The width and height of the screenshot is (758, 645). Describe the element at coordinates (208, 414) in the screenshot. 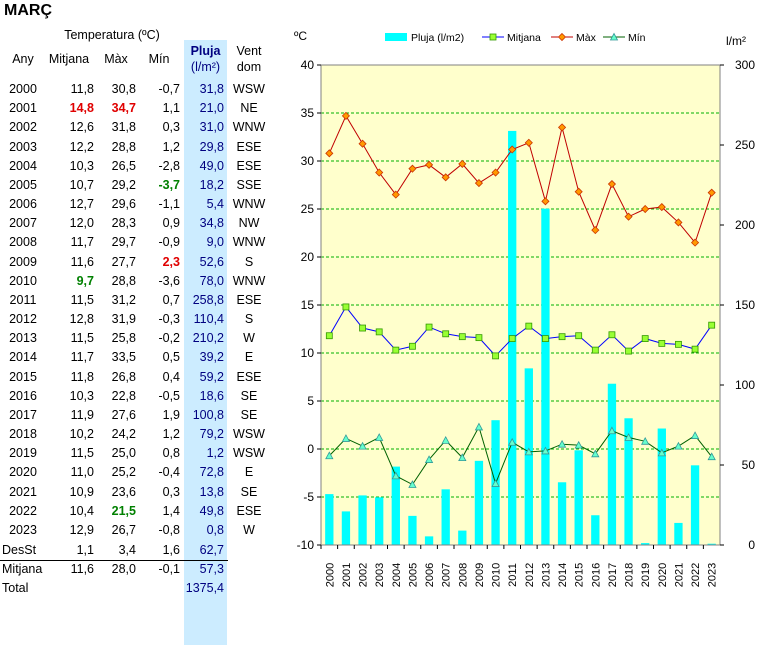

I see `cell-pluja: 100,8` at that location.